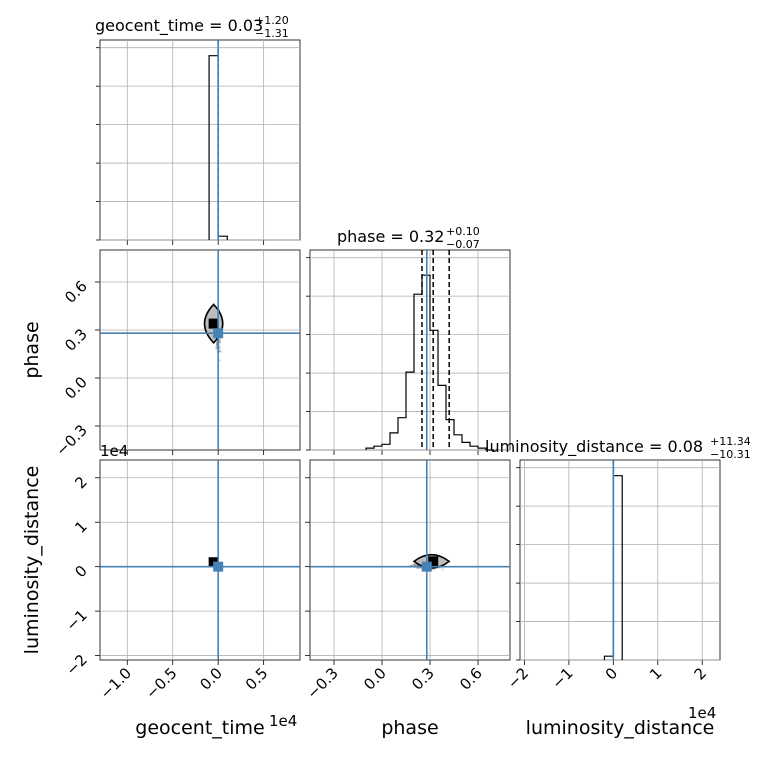 The height and width of the screenshot is (760, 760). What do you see at coordinates (390, 236) in the screenshot?
I see `title-phase: phase = 0.32` at bounding box center [390, 236].